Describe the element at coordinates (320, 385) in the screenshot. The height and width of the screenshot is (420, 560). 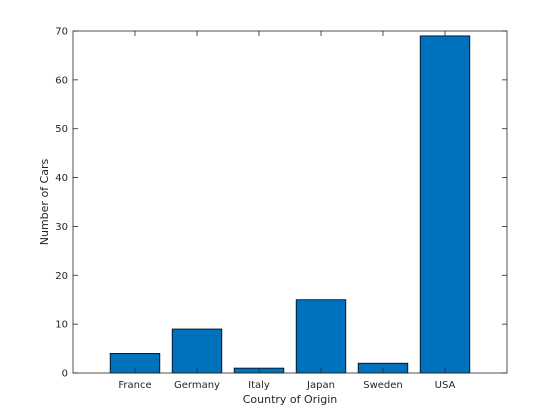
I see `x-tick-label: Japan` at that location.